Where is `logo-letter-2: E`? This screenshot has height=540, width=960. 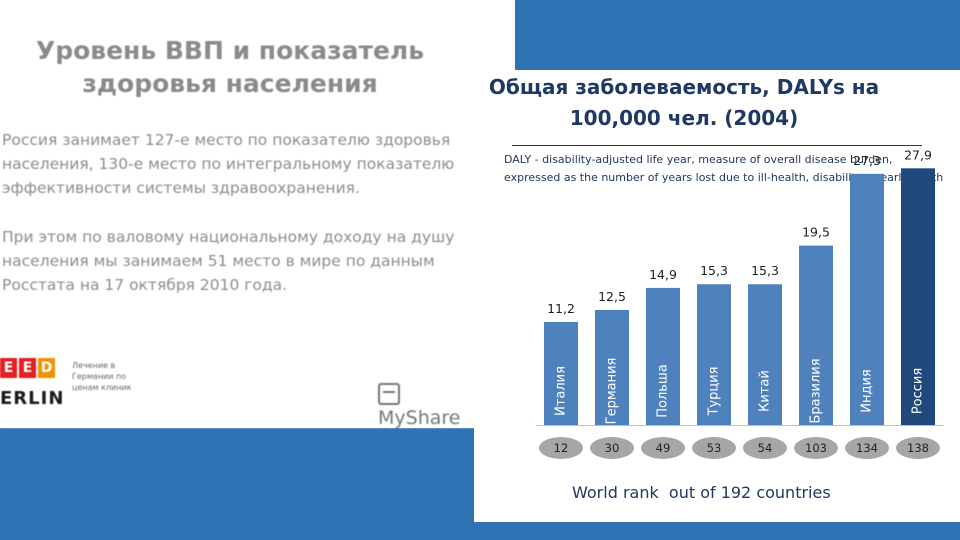
logo-letter-2: E is located at coordinates (27, 368).